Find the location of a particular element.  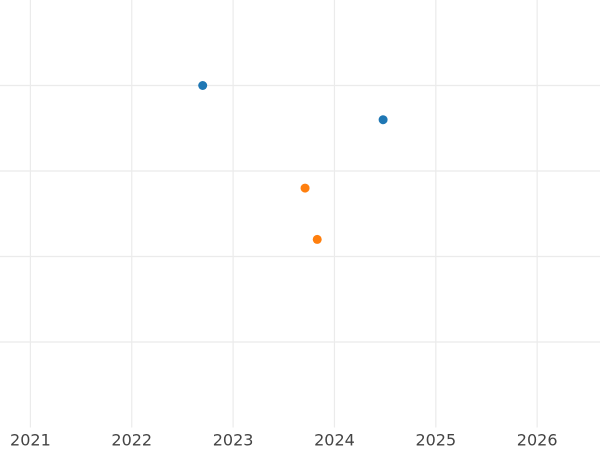

x-tick-label: 2022 is located at coordinates (131, 440).